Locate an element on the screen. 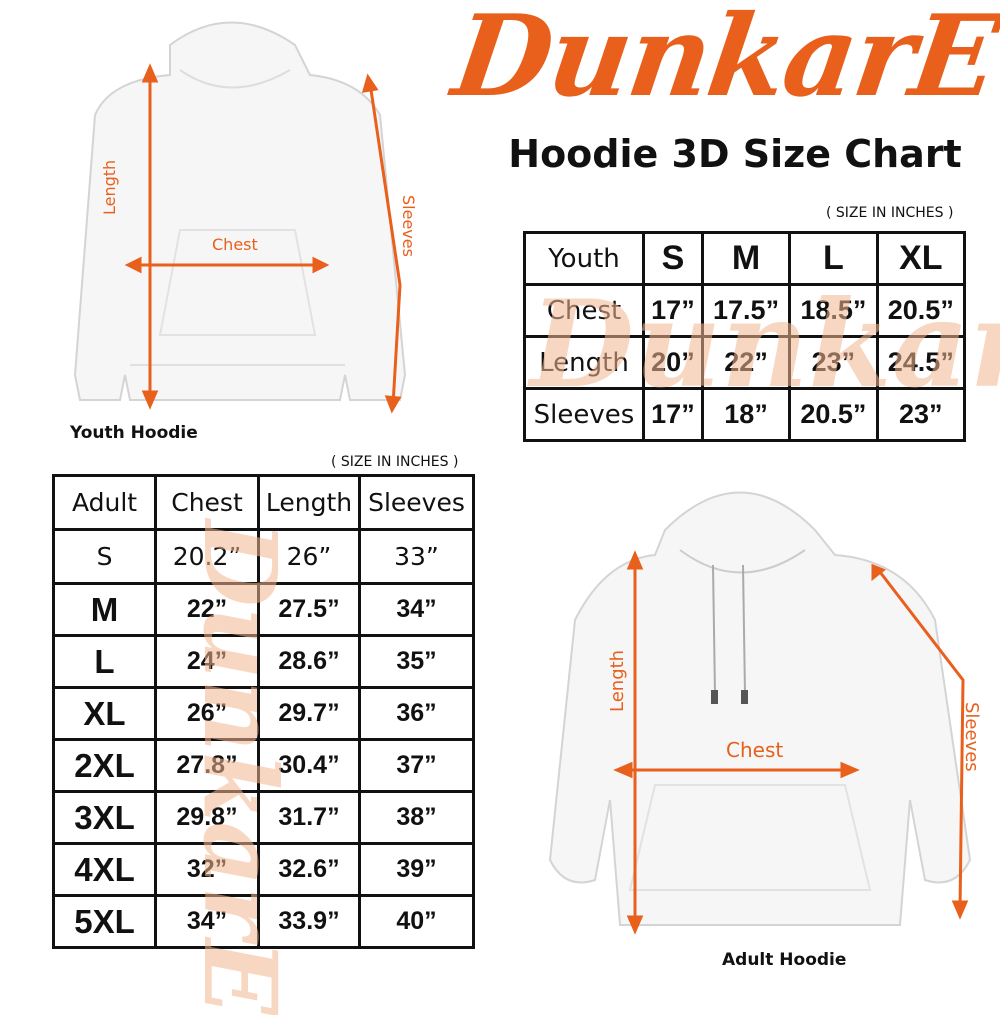  table-row: 4XL 32” 32.6” 39” is located at coordinates (263, 869).